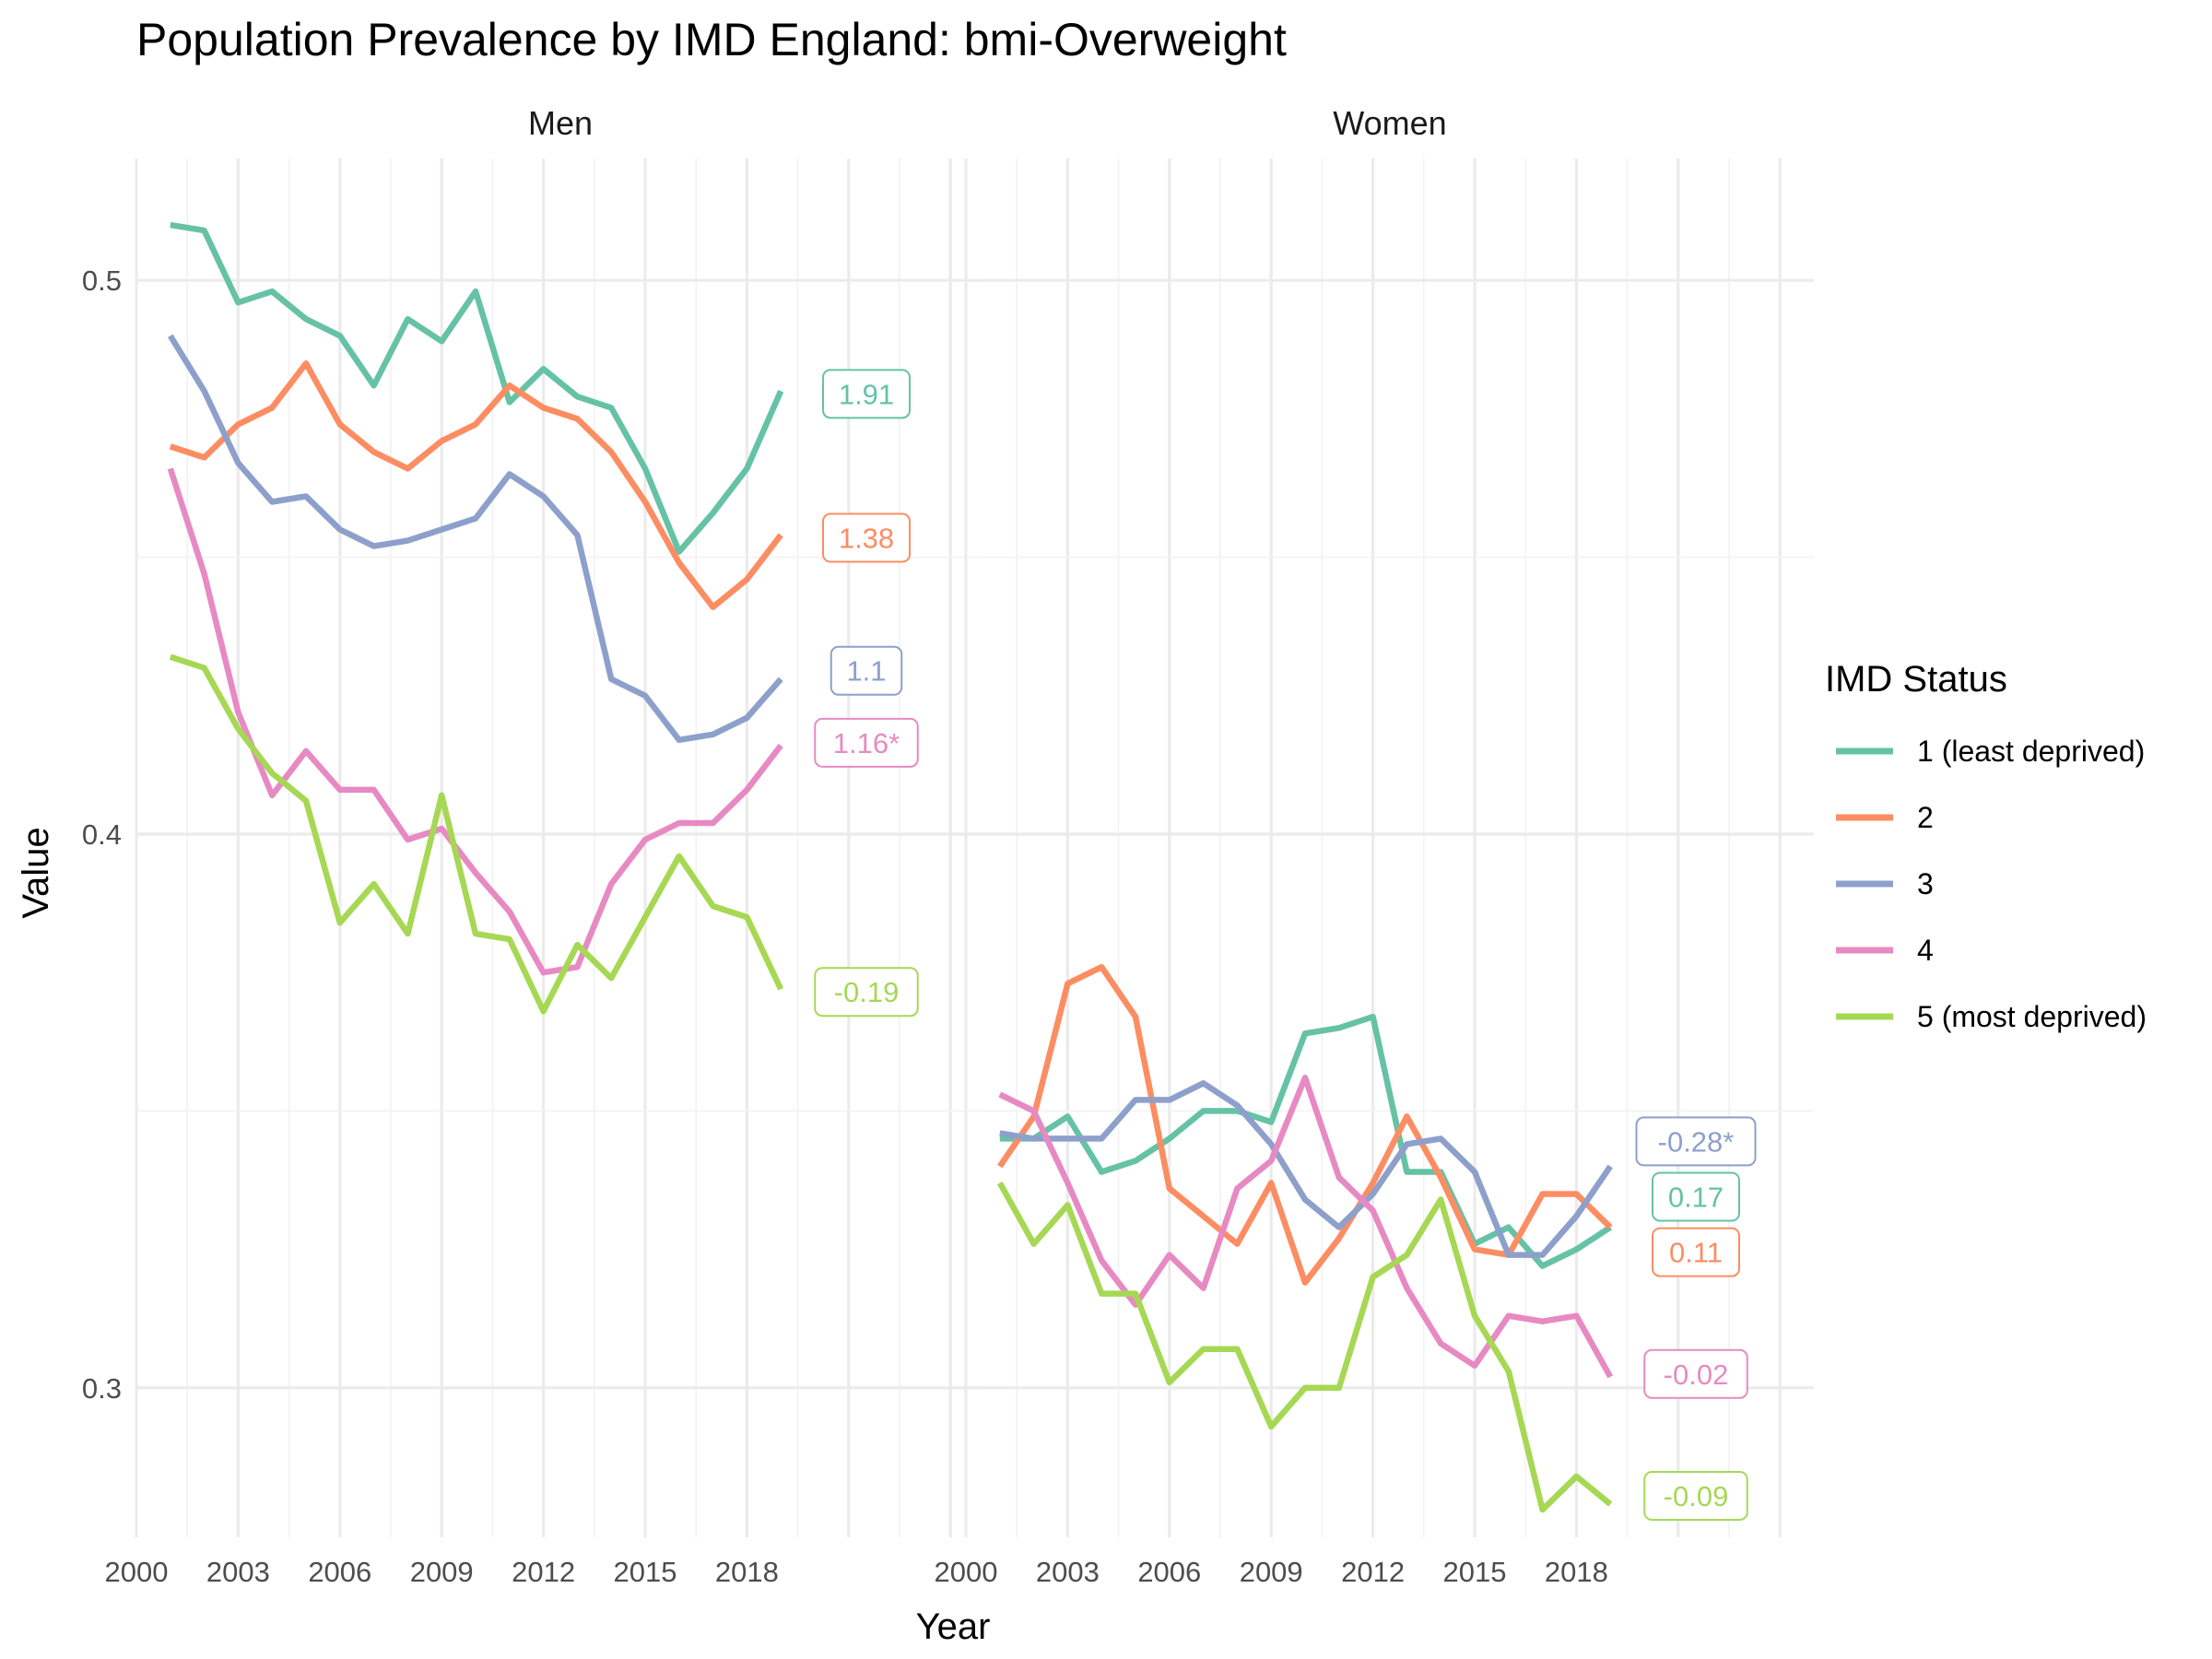 This screenshot has width=2212, height=1659. Describe the element at coordinates (1925, 950) in the screenshot. I see `legend-label: 4` at that location.